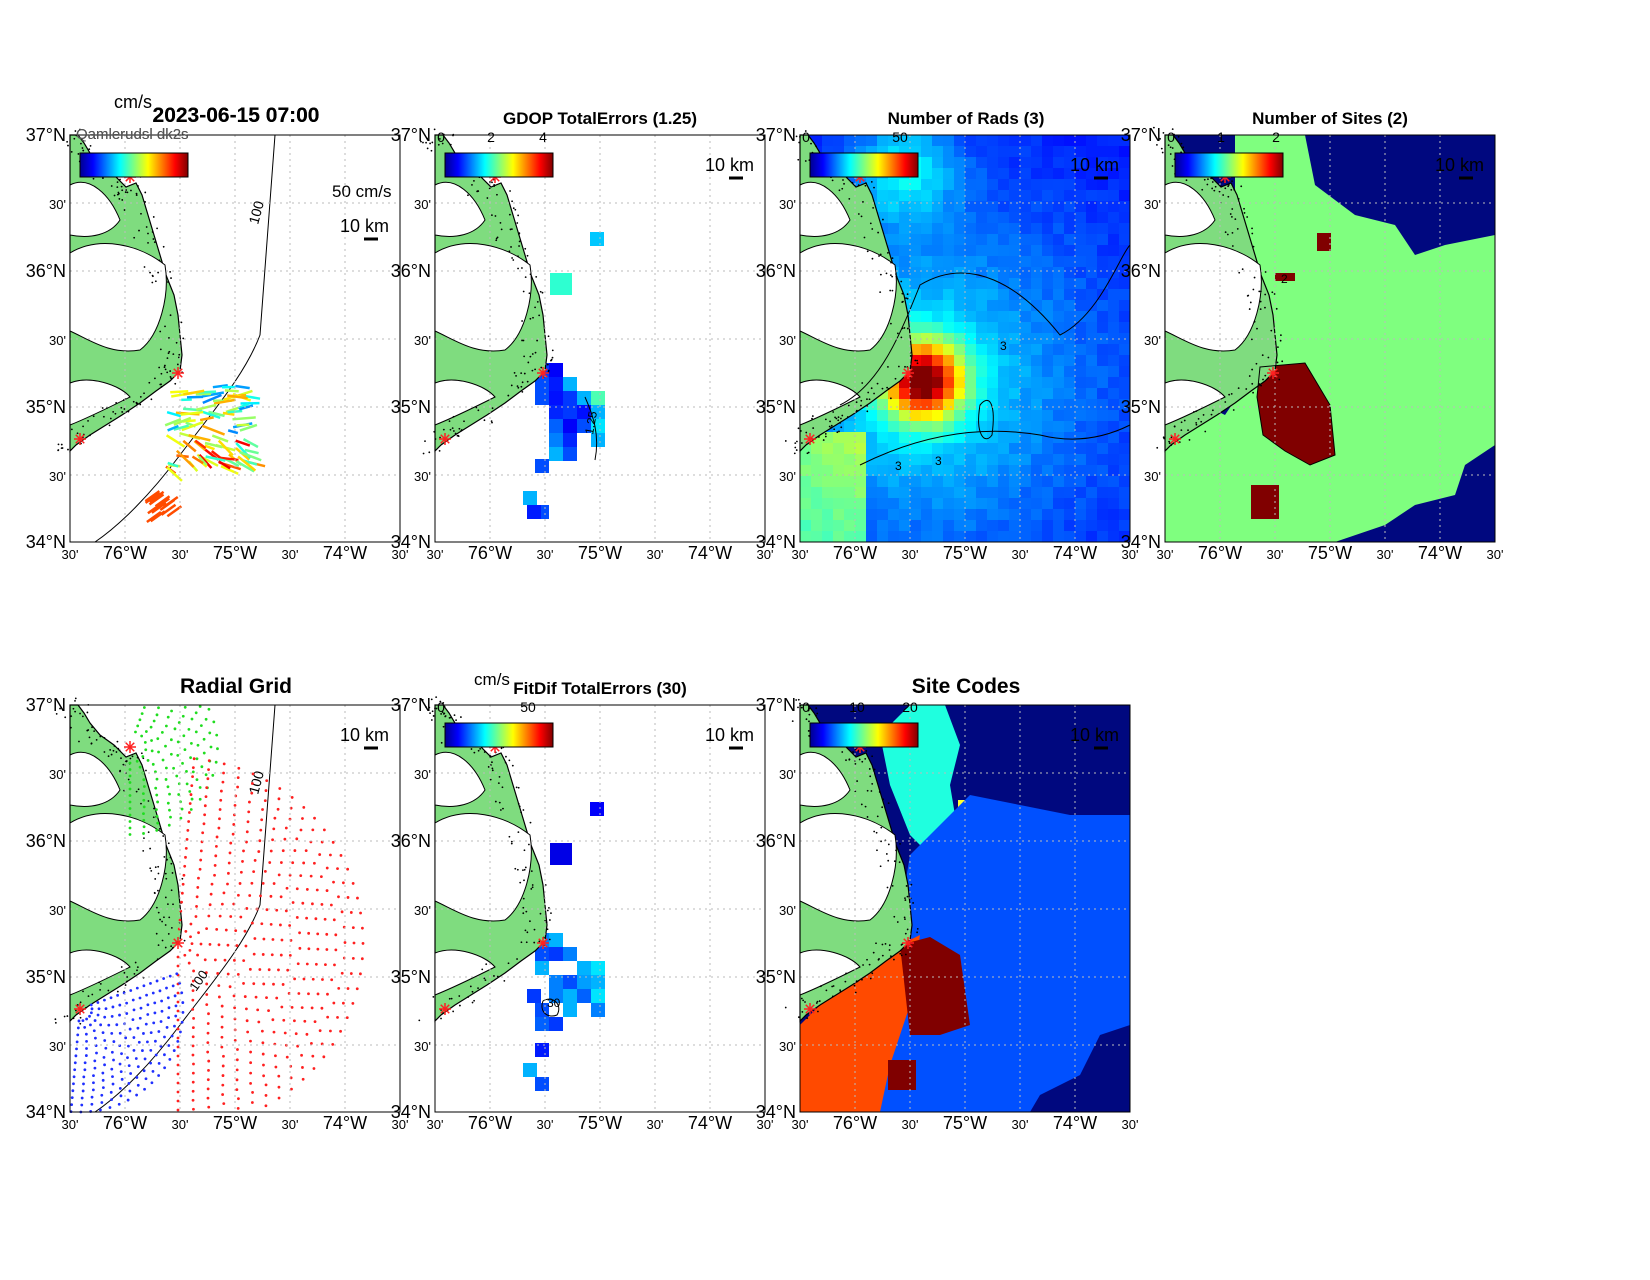 The height and width of the screenshot is (1280, 1650). I want to click on scale-bar-label: 10 km, so click(364, 735).